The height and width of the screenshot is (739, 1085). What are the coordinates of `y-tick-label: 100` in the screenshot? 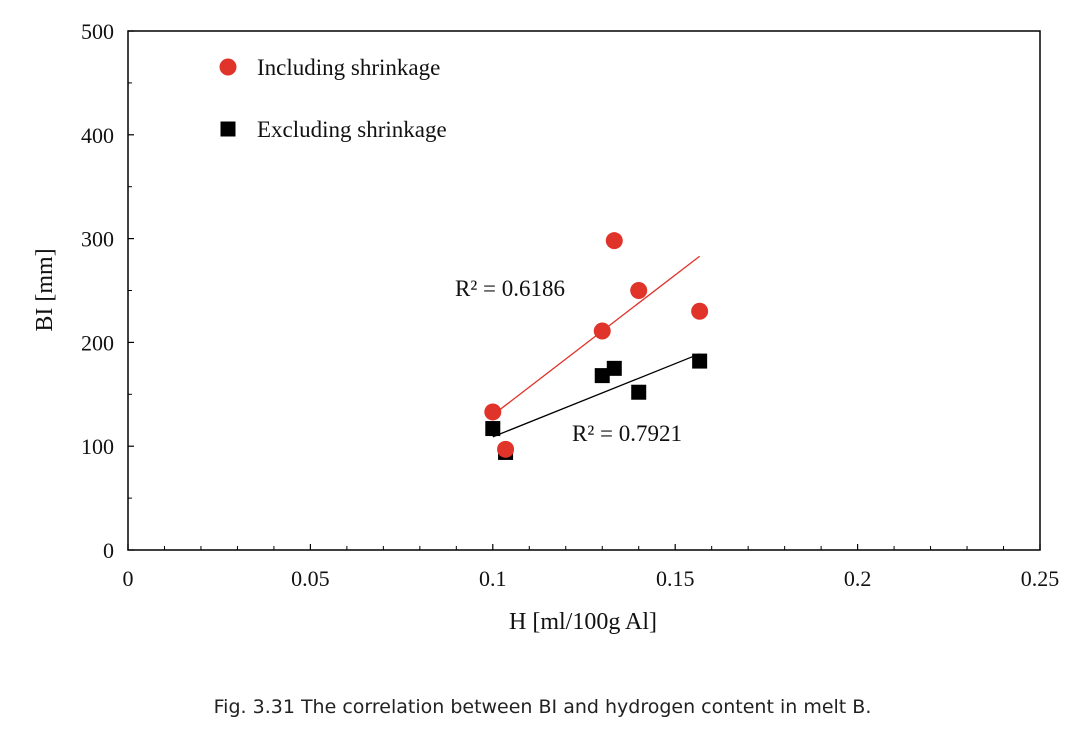 It's located at (97, 446).